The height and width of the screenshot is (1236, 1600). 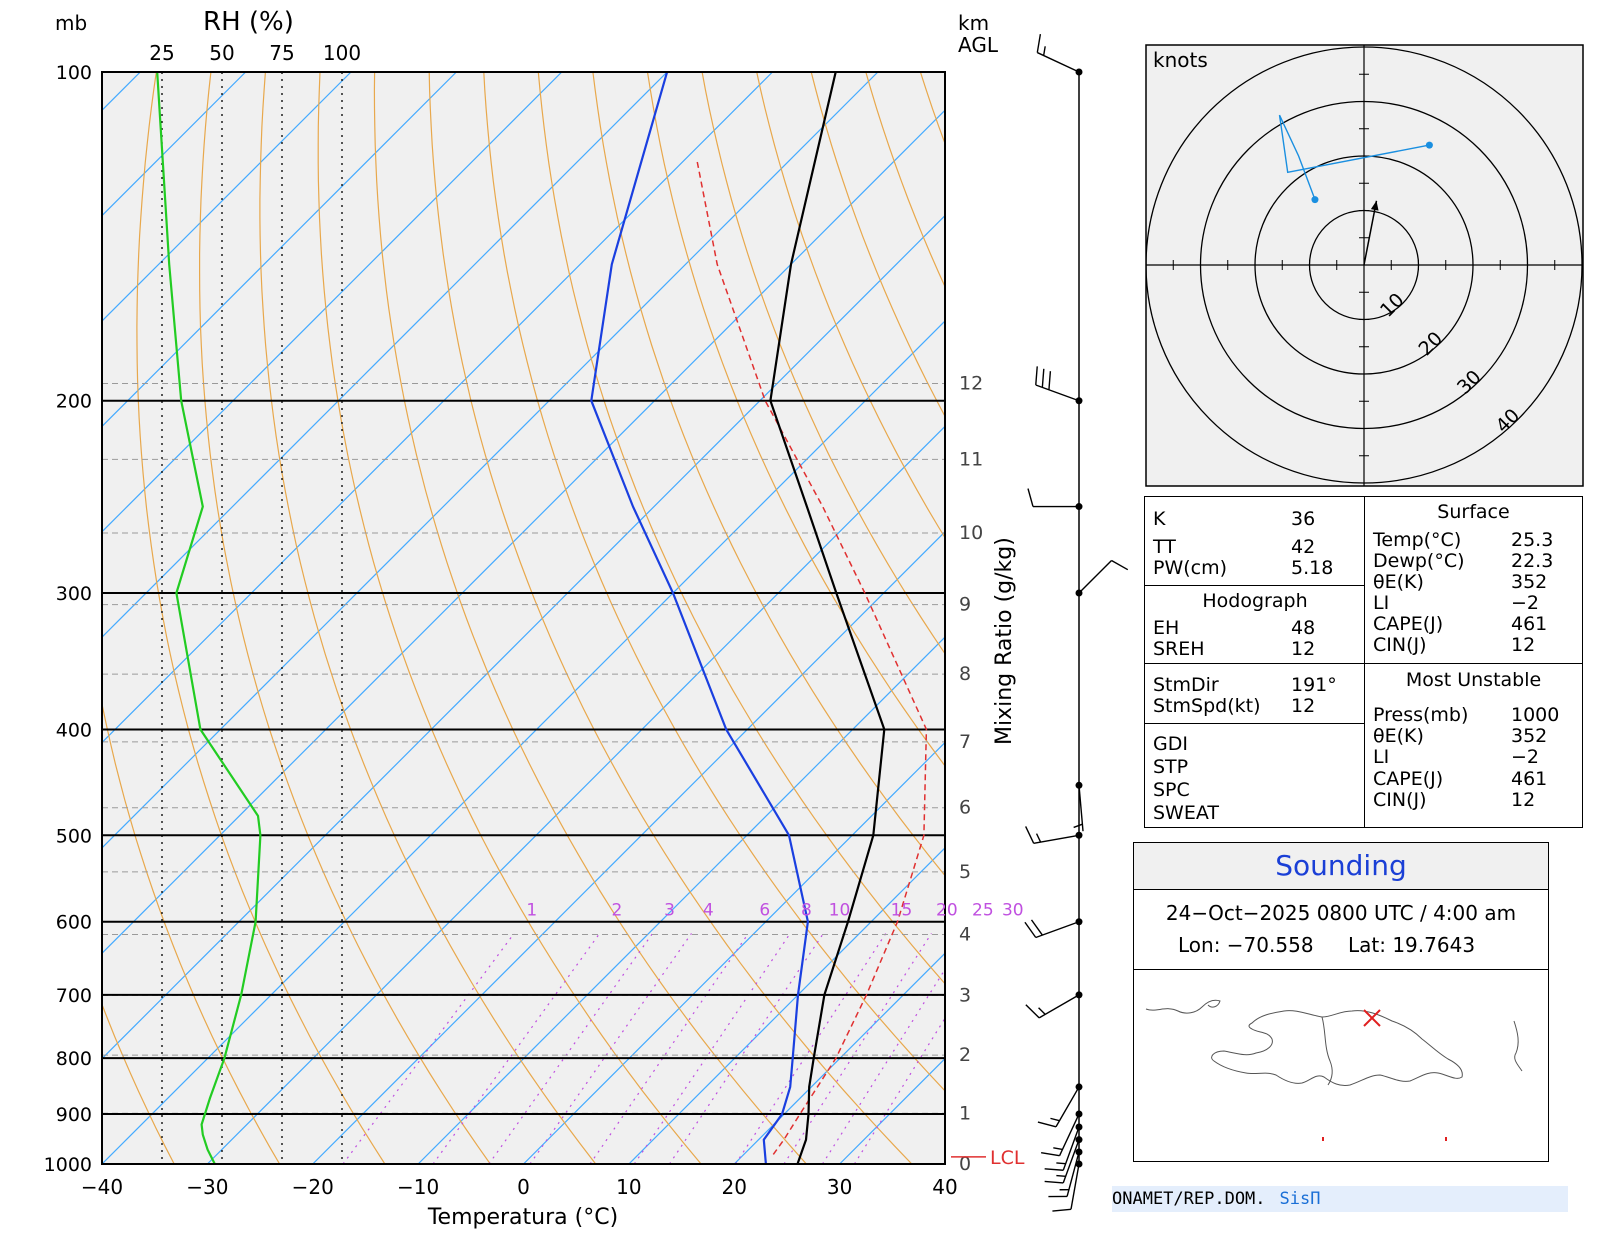 I want to click on footer-org: ONAMET/REP.DOM., so click(x=1189, y=1199).